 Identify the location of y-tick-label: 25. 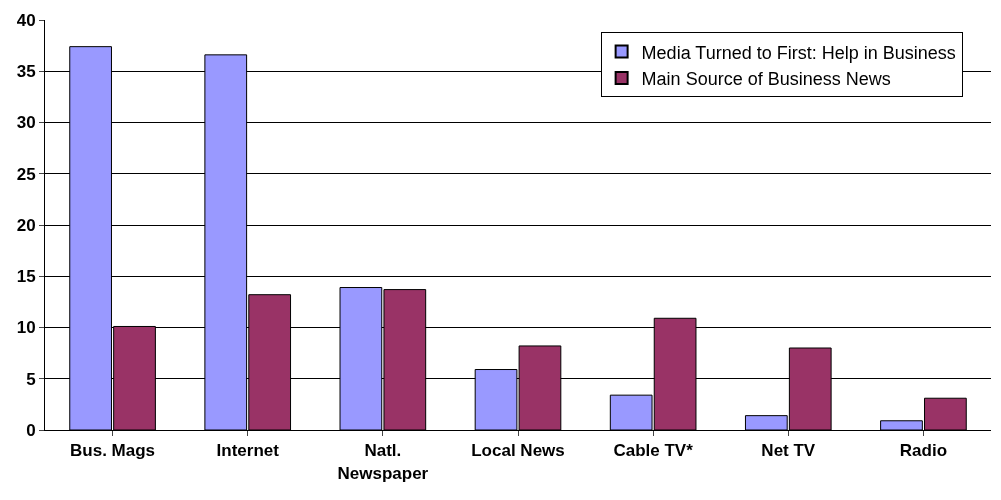
(26, 174).